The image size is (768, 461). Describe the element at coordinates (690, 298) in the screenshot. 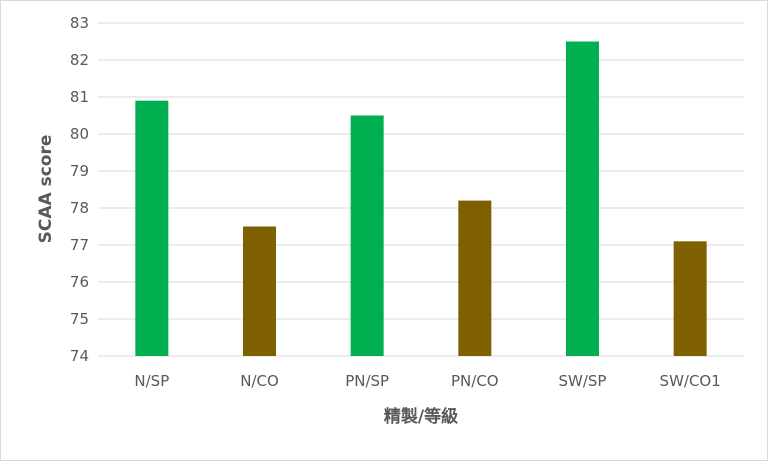

I see `bar-sw-co1` at that location.